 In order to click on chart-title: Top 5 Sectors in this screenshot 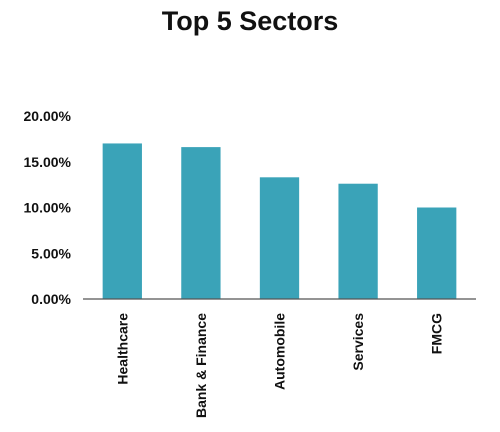, I will do `click(250, 21)`.